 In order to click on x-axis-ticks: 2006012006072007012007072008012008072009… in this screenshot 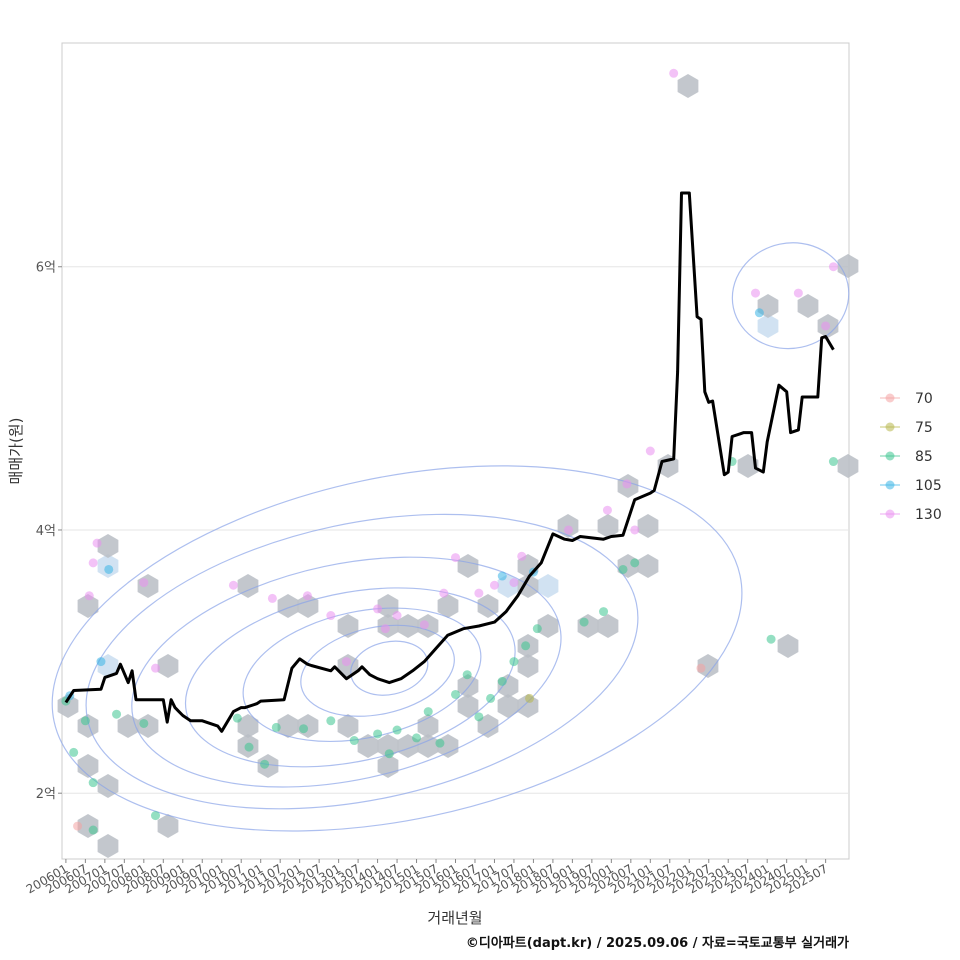, I will do `click(427, 878)`.